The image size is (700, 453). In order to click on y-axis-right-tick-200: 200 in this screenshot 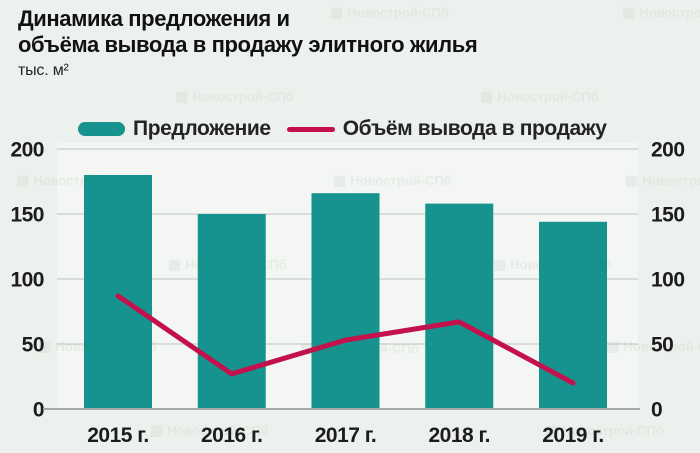, I will do `click(668, 150)`.